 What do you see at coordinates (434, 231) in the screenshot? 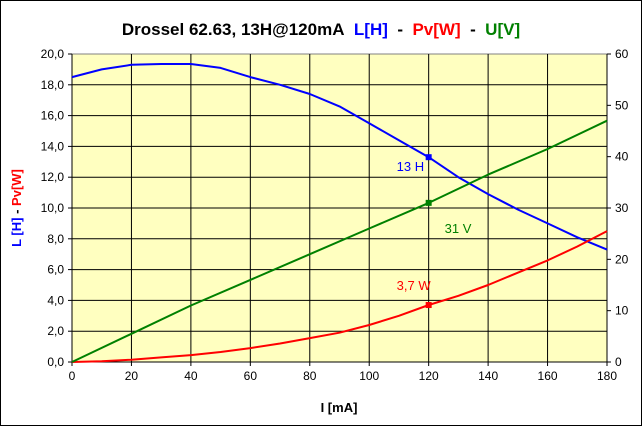
I see `annotations: 13 H 31 V 3,7 W` at bounding box center [434, 231].